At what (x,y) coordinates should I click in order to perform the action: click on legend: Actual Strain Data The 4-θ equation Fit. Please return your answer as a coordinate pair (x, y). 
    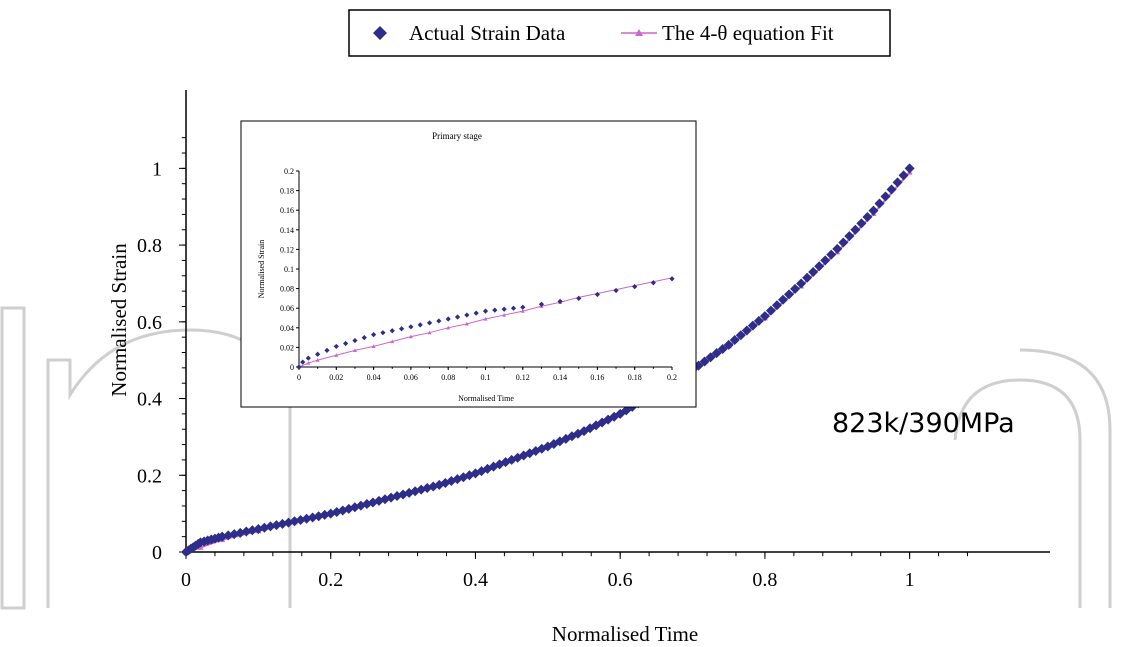
    Looking at the image, I should click on (619, 33).